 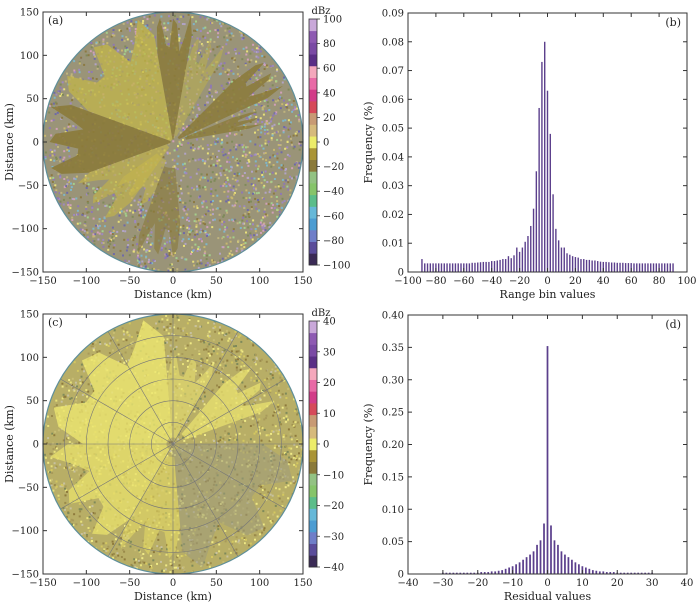 What do you see at coordinates (393, 215) in the screenshot?
I see `y-tick-label: 0.02` at bounding box center [393, 215].